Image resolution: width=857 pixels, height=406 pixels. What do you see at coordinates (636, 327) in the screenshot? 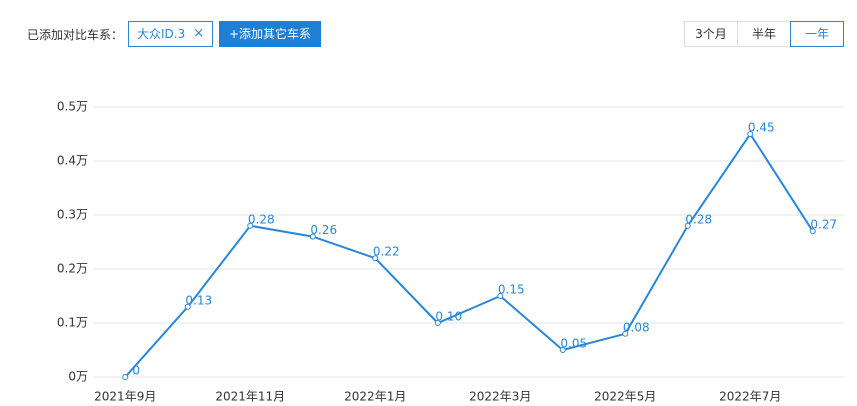
I see `data-label: 0.08` at bounding box center [636, 327].